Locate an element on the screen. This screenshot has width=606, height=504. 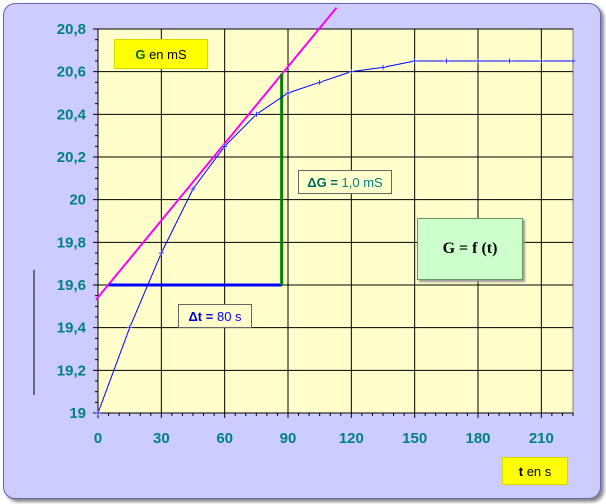
x-tick-label: 90 is located at coordinates (288, 438).